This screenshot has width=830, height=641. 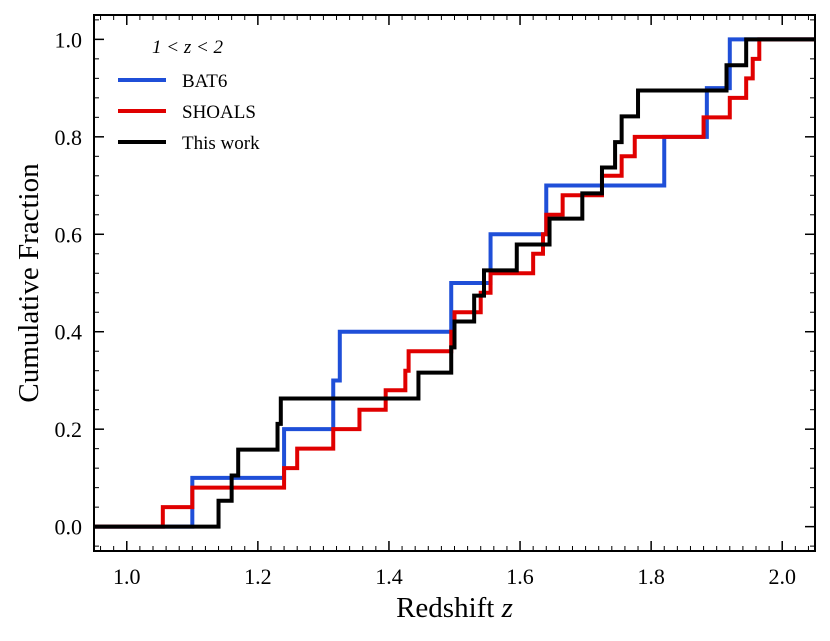 I want to click on y-tick-label: 0.2, so click(x=69, y=429).